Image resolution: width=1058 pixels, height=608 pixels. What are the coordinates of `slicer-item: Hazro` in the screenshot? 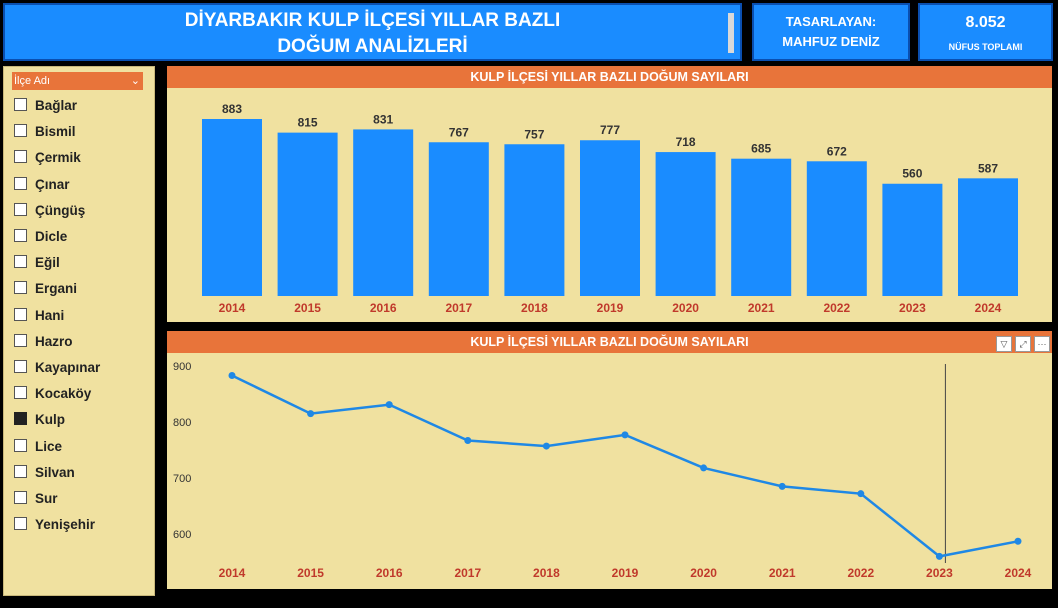 It's located at (43, 342).